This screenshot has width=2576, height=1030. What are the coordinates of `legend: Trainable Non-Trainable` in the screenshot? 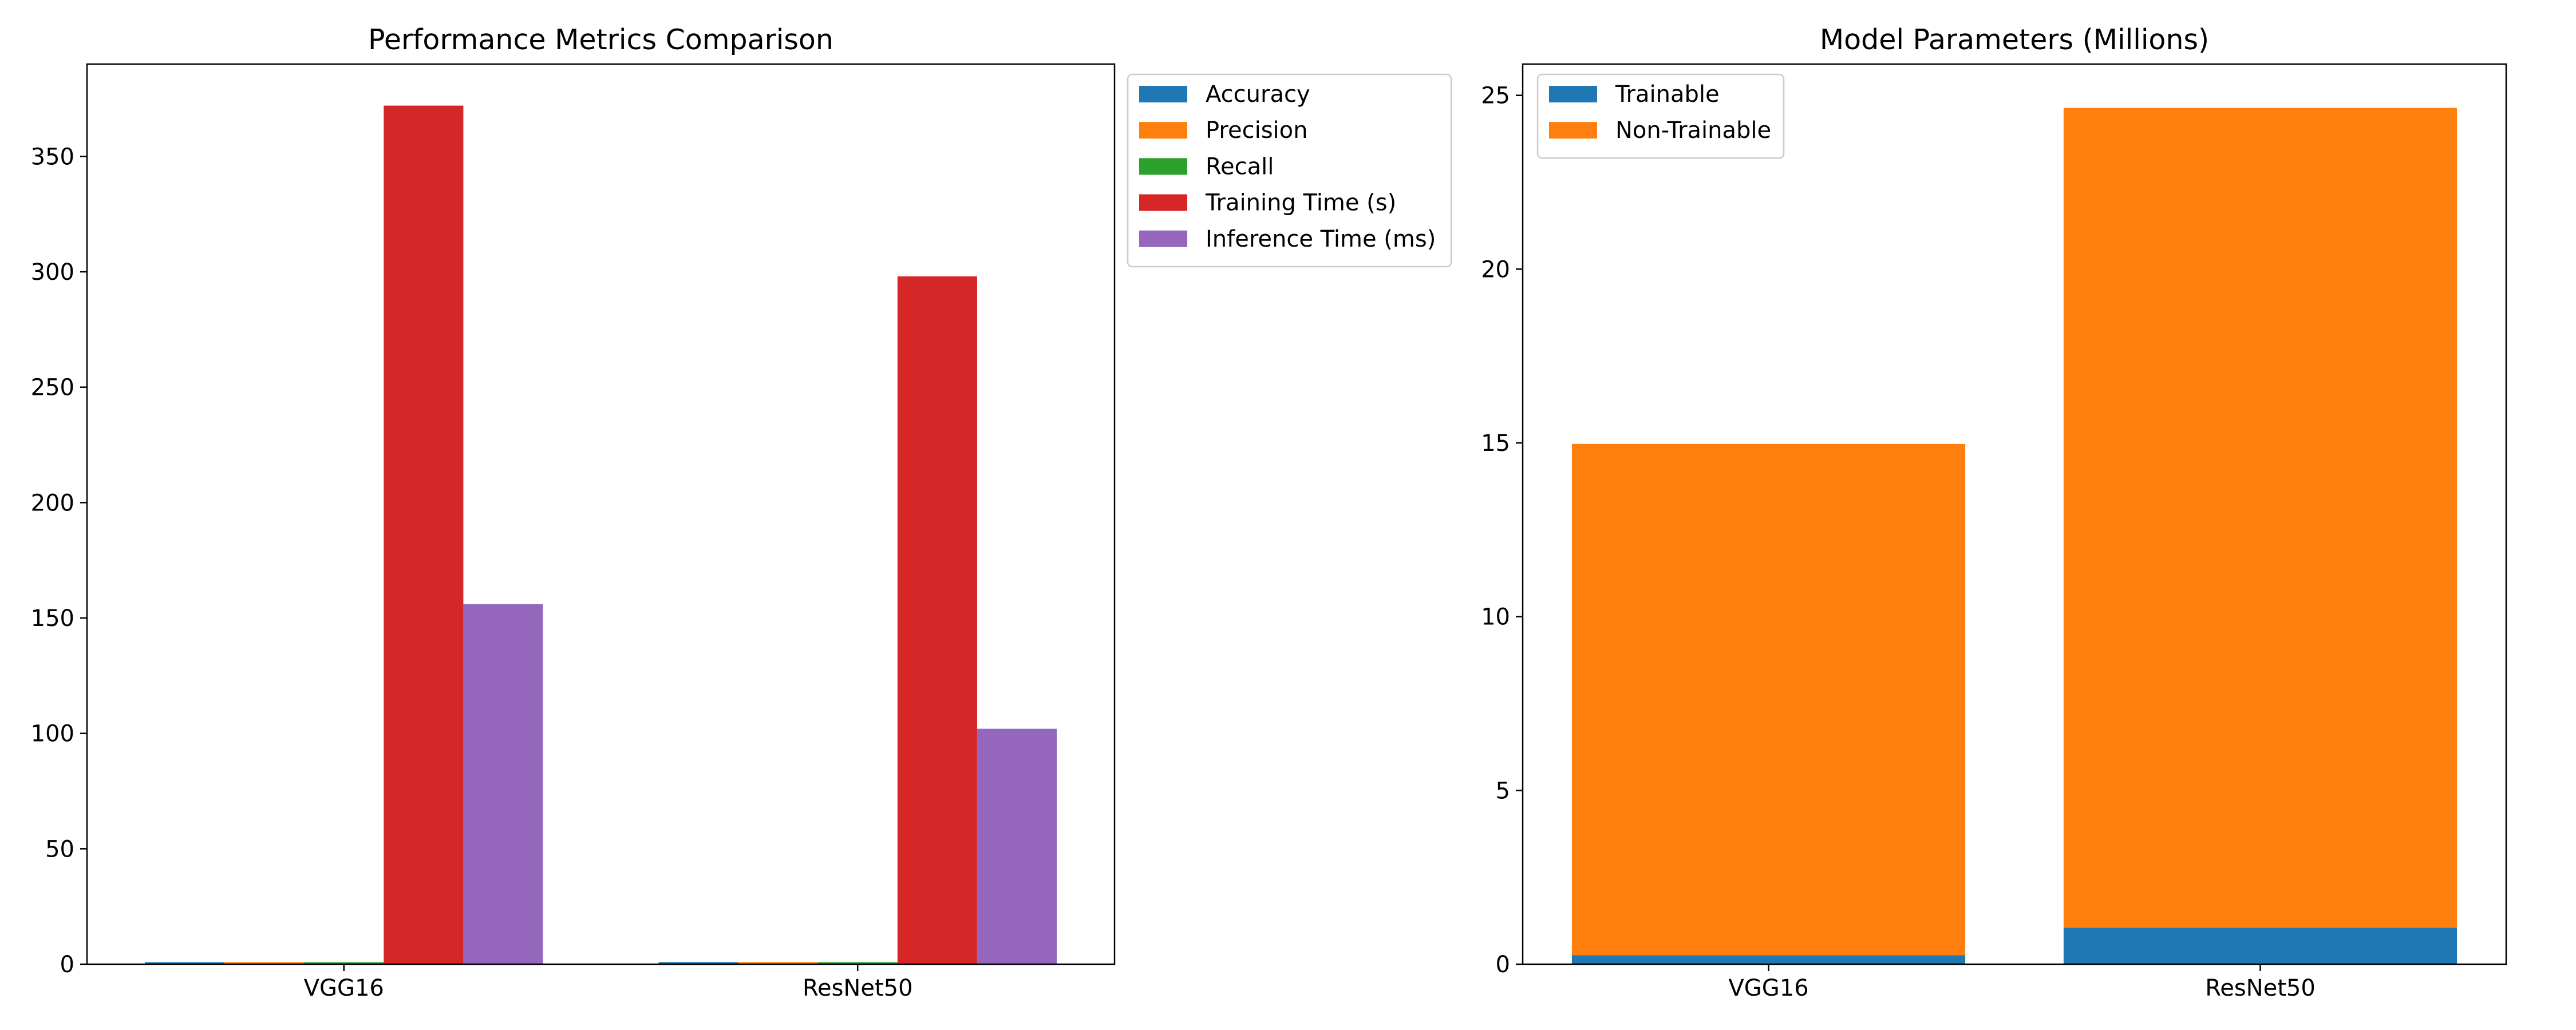 It's located at (1660, 116).